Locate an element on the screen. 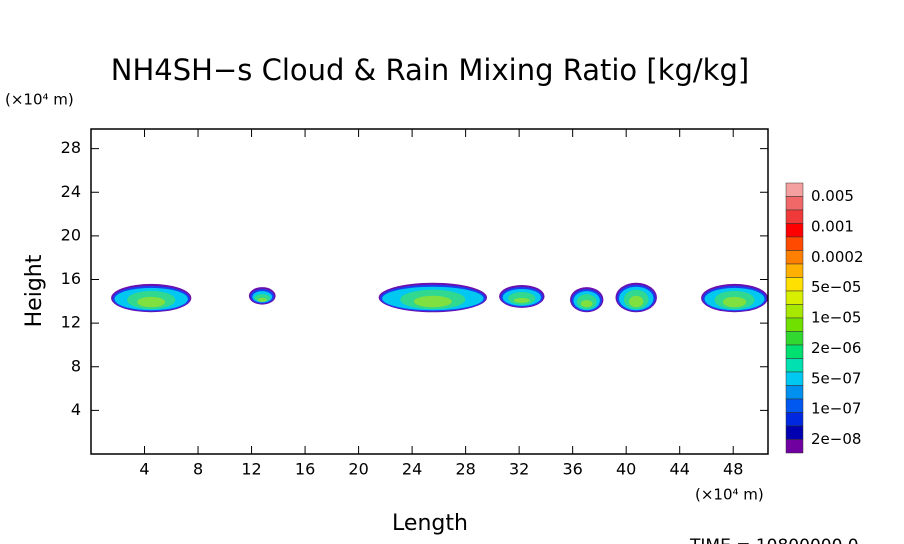 The image size is (904, 544). y-tick-label: 24 is located at coordinates (71, 191).